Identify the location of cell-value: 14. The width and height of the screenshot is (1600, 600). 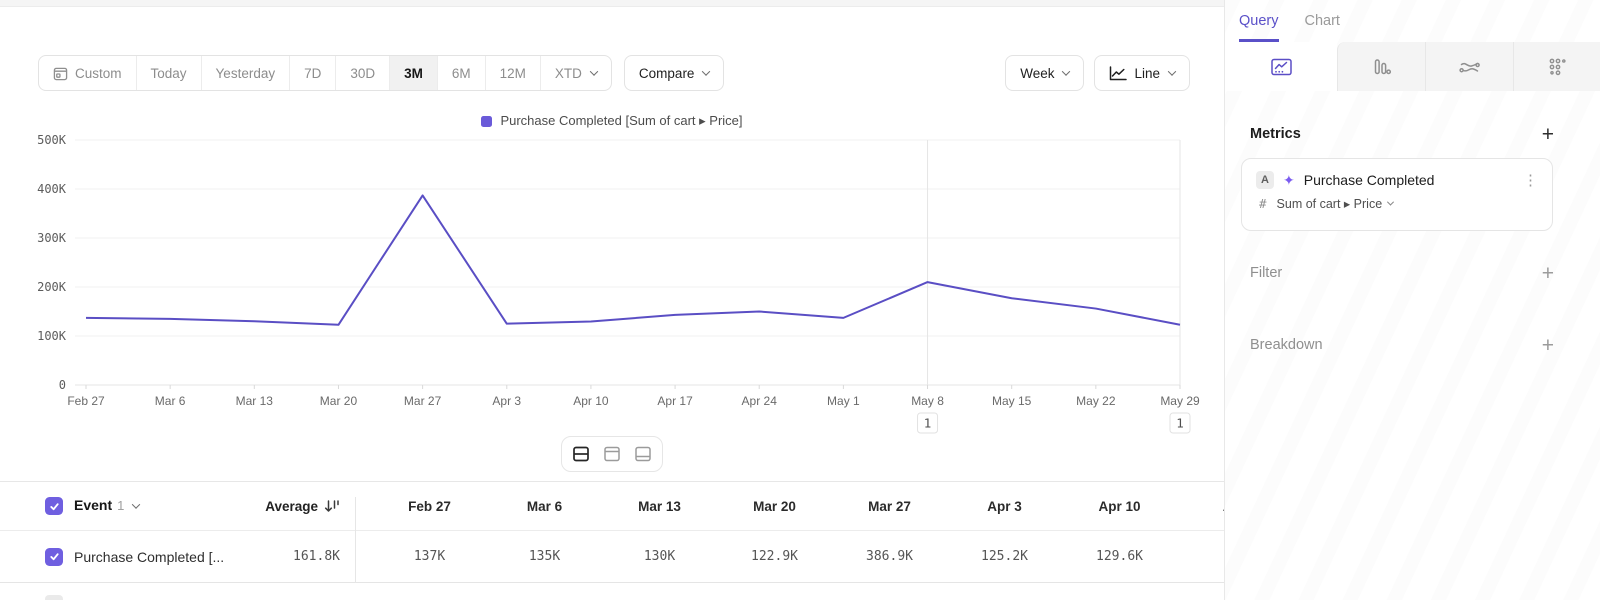
(1200, 556).